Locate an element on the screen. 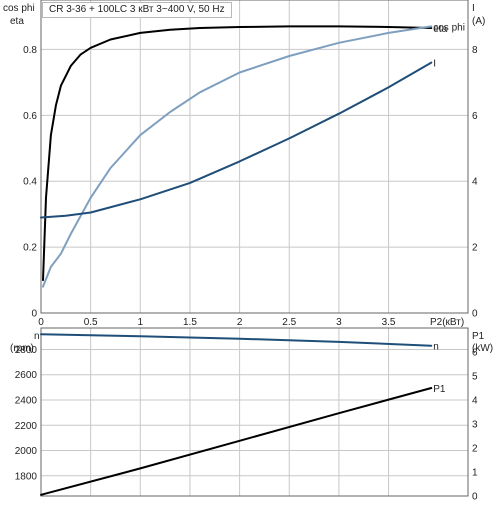 Image resolution: width=500 pixels, height=505 pixels. x-tick-label: 1 is located at coordinates (141, 322).